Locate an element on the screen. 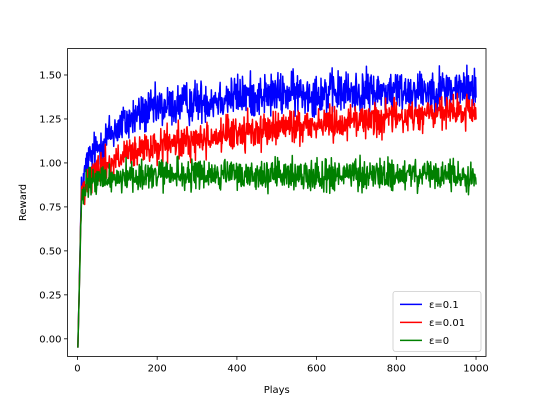 Image resolution: width=540 pixels, height=405 pixels. x-tick-label: 600 is located at coordinates (316, 368).